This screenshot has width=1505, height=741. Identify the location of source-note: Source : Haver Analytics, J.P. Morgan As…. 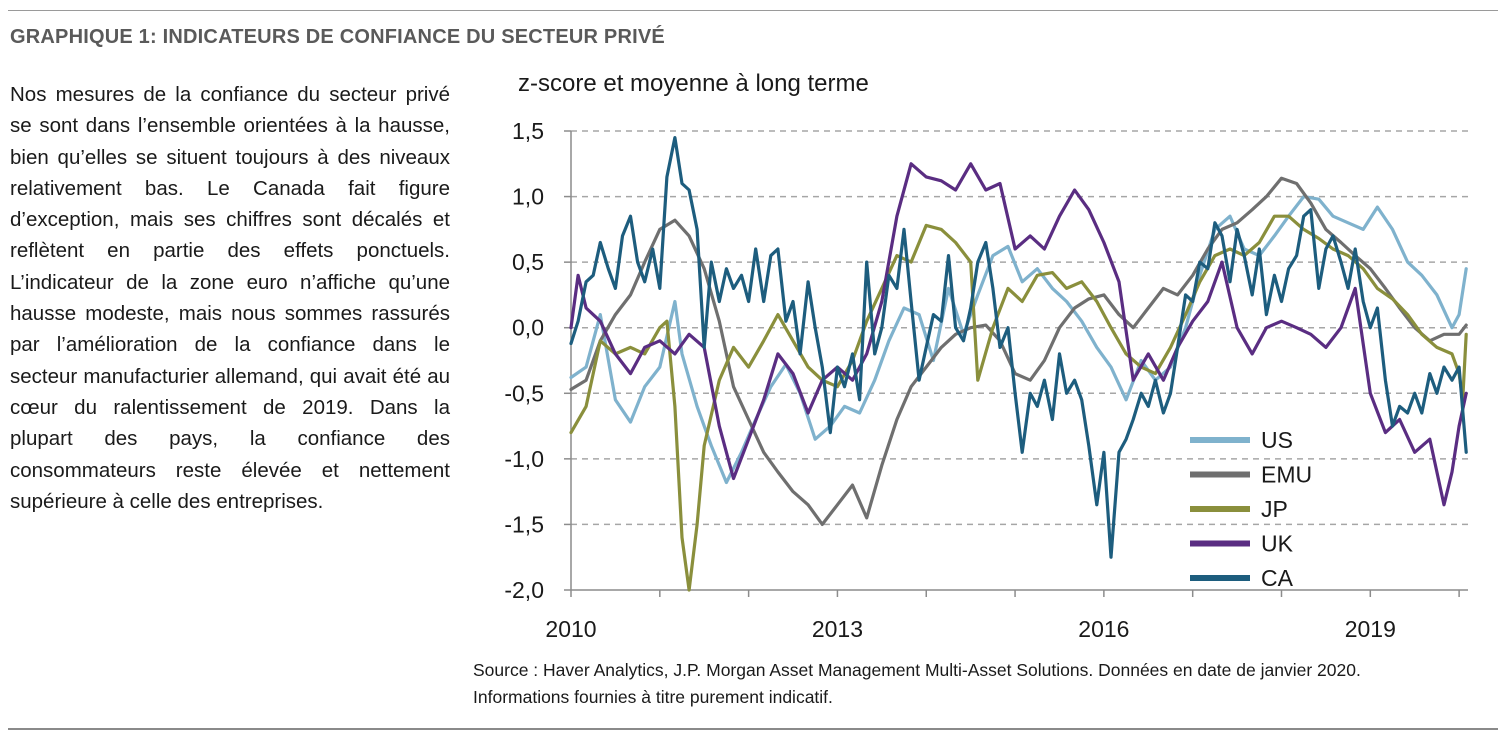
(917, 684).